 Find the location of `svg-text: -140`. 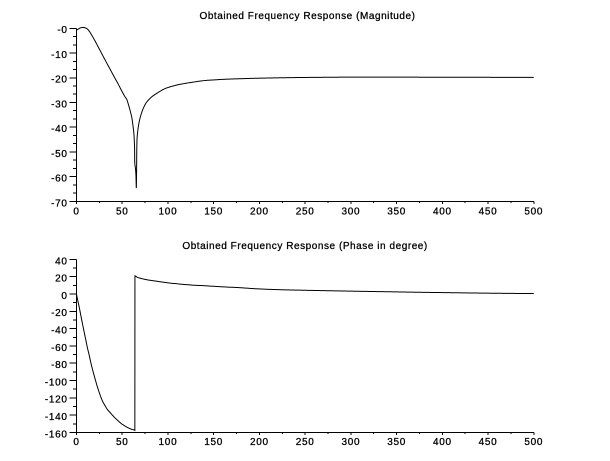

svg-text: -140 is located at coordinates (56, 417).